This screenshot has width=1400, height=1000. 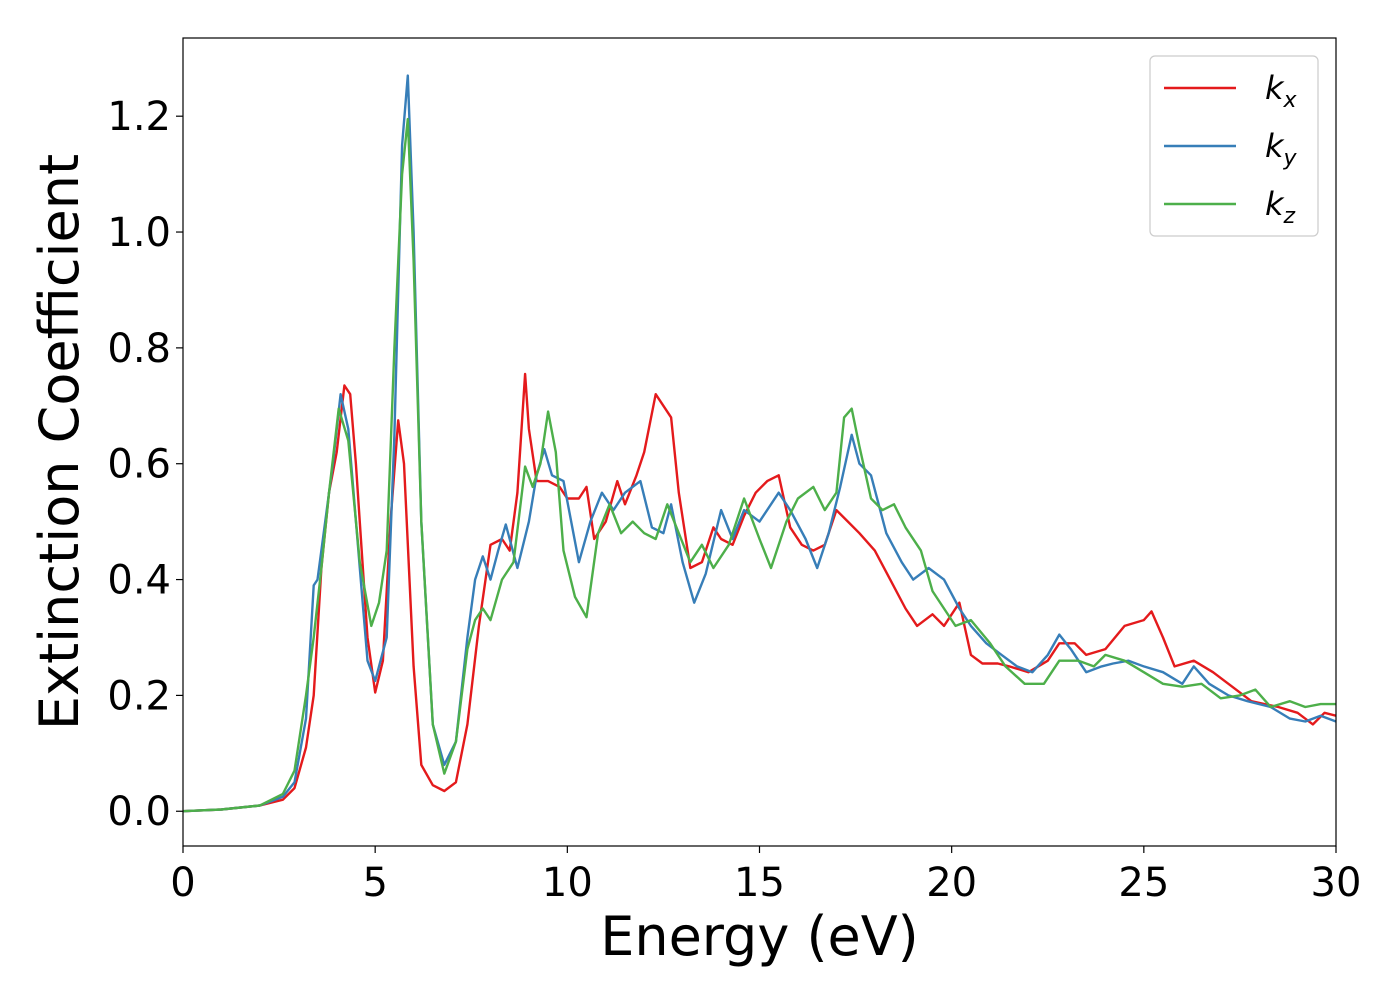 I want to click on x-tick-label: 0, so click(x=182, y=883).